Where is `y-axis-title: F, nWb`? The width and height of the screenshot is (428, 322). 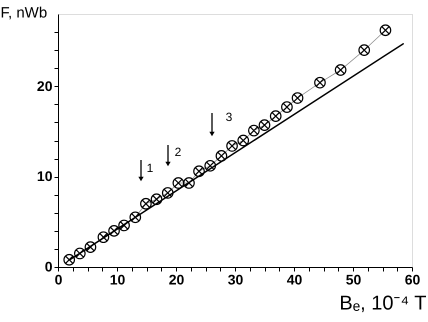 y-axis-title: F, nWb is located at coordinates (24, 13).